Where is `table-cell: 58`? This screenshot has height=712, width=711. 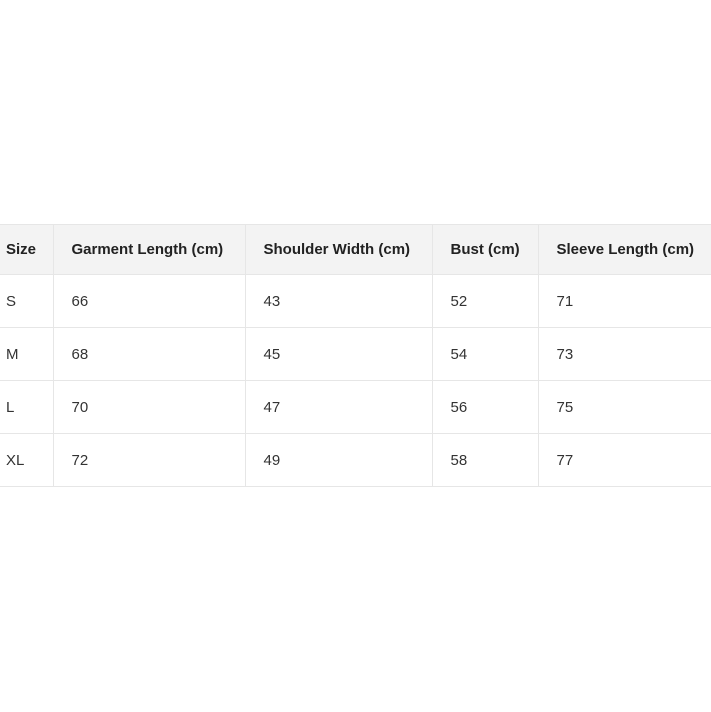 table-cell: 58 is located at coordinates (485, 459).